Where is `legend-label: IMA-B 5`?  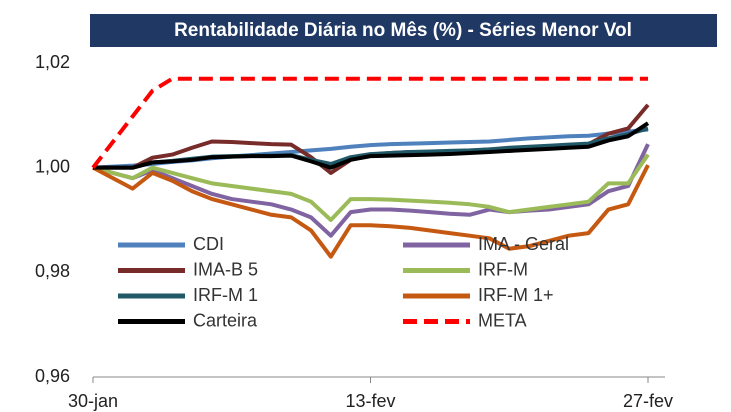
legend-label: IMA-B 5 is located at coordinates (225, 269).